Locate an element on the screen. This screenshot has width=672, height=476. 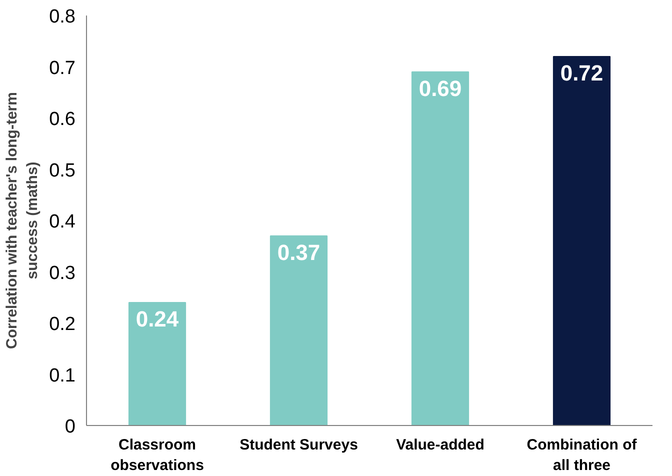
y-tick-label: 0.3 is located at coordinates (62, 273).